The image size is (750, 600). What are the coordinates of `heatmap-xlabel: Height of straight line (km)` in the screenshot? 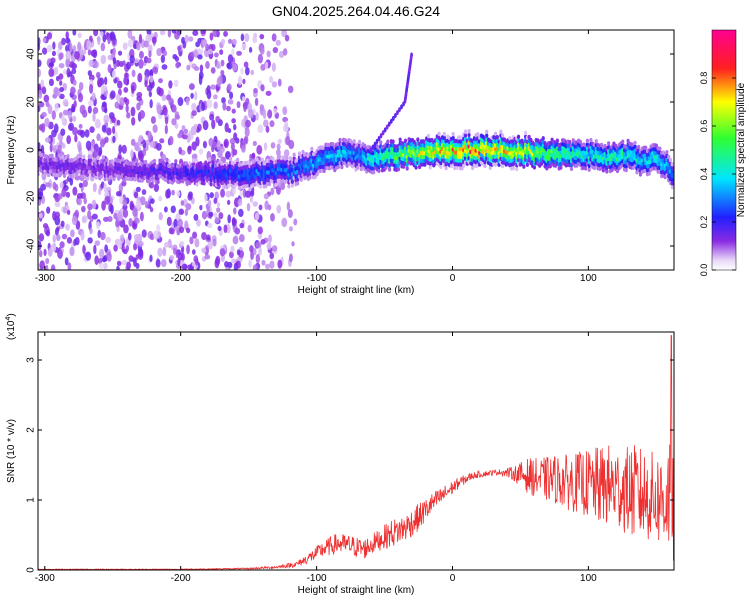 It's located at (356, 290).